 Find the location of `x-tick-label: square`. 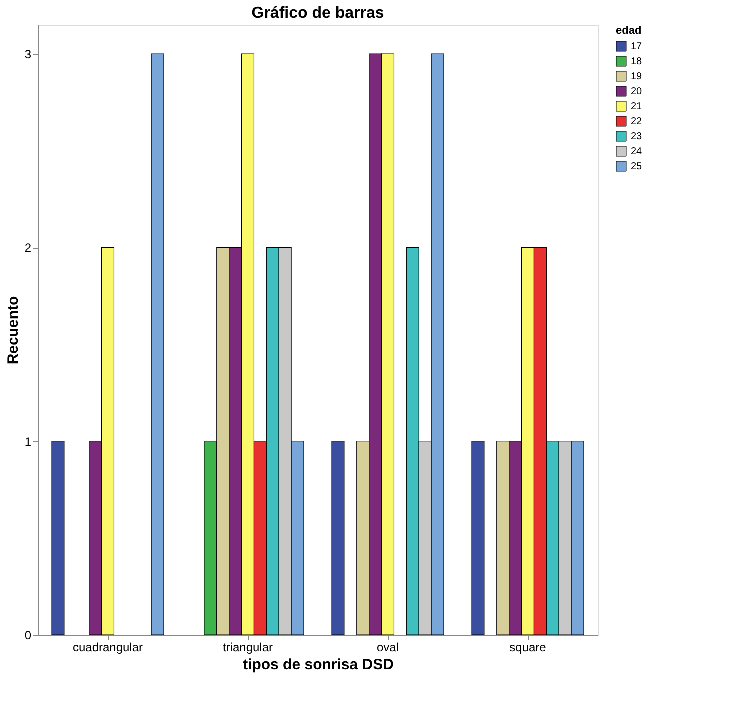

x-tick-label: square is located at coordinates (528, 647).